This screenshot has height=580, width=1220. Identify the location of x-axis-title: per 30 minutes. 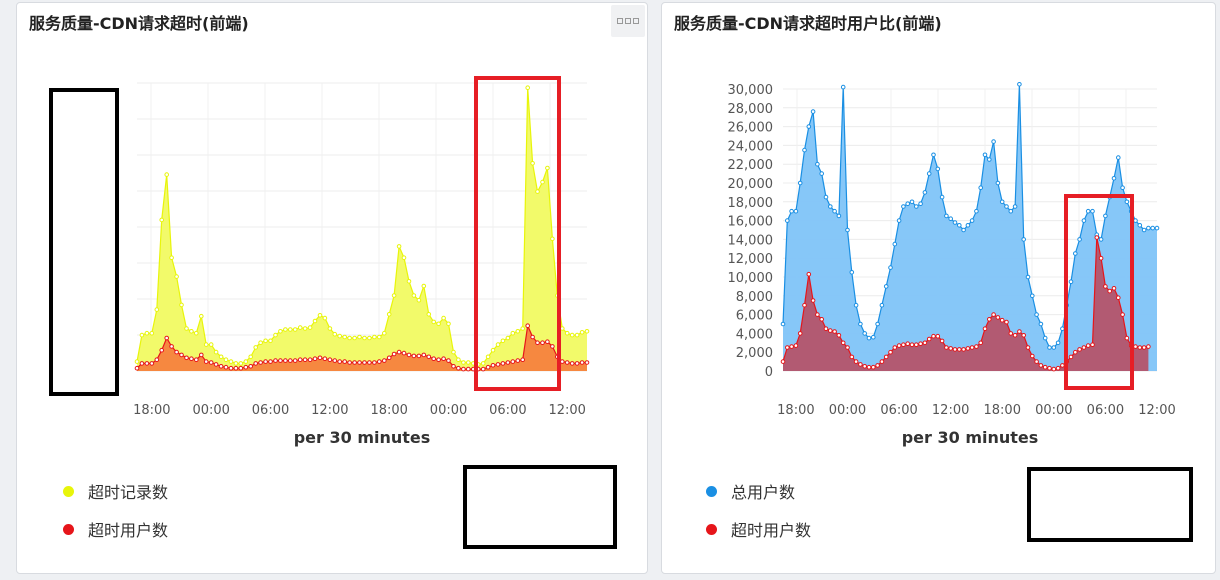
(970, 437).